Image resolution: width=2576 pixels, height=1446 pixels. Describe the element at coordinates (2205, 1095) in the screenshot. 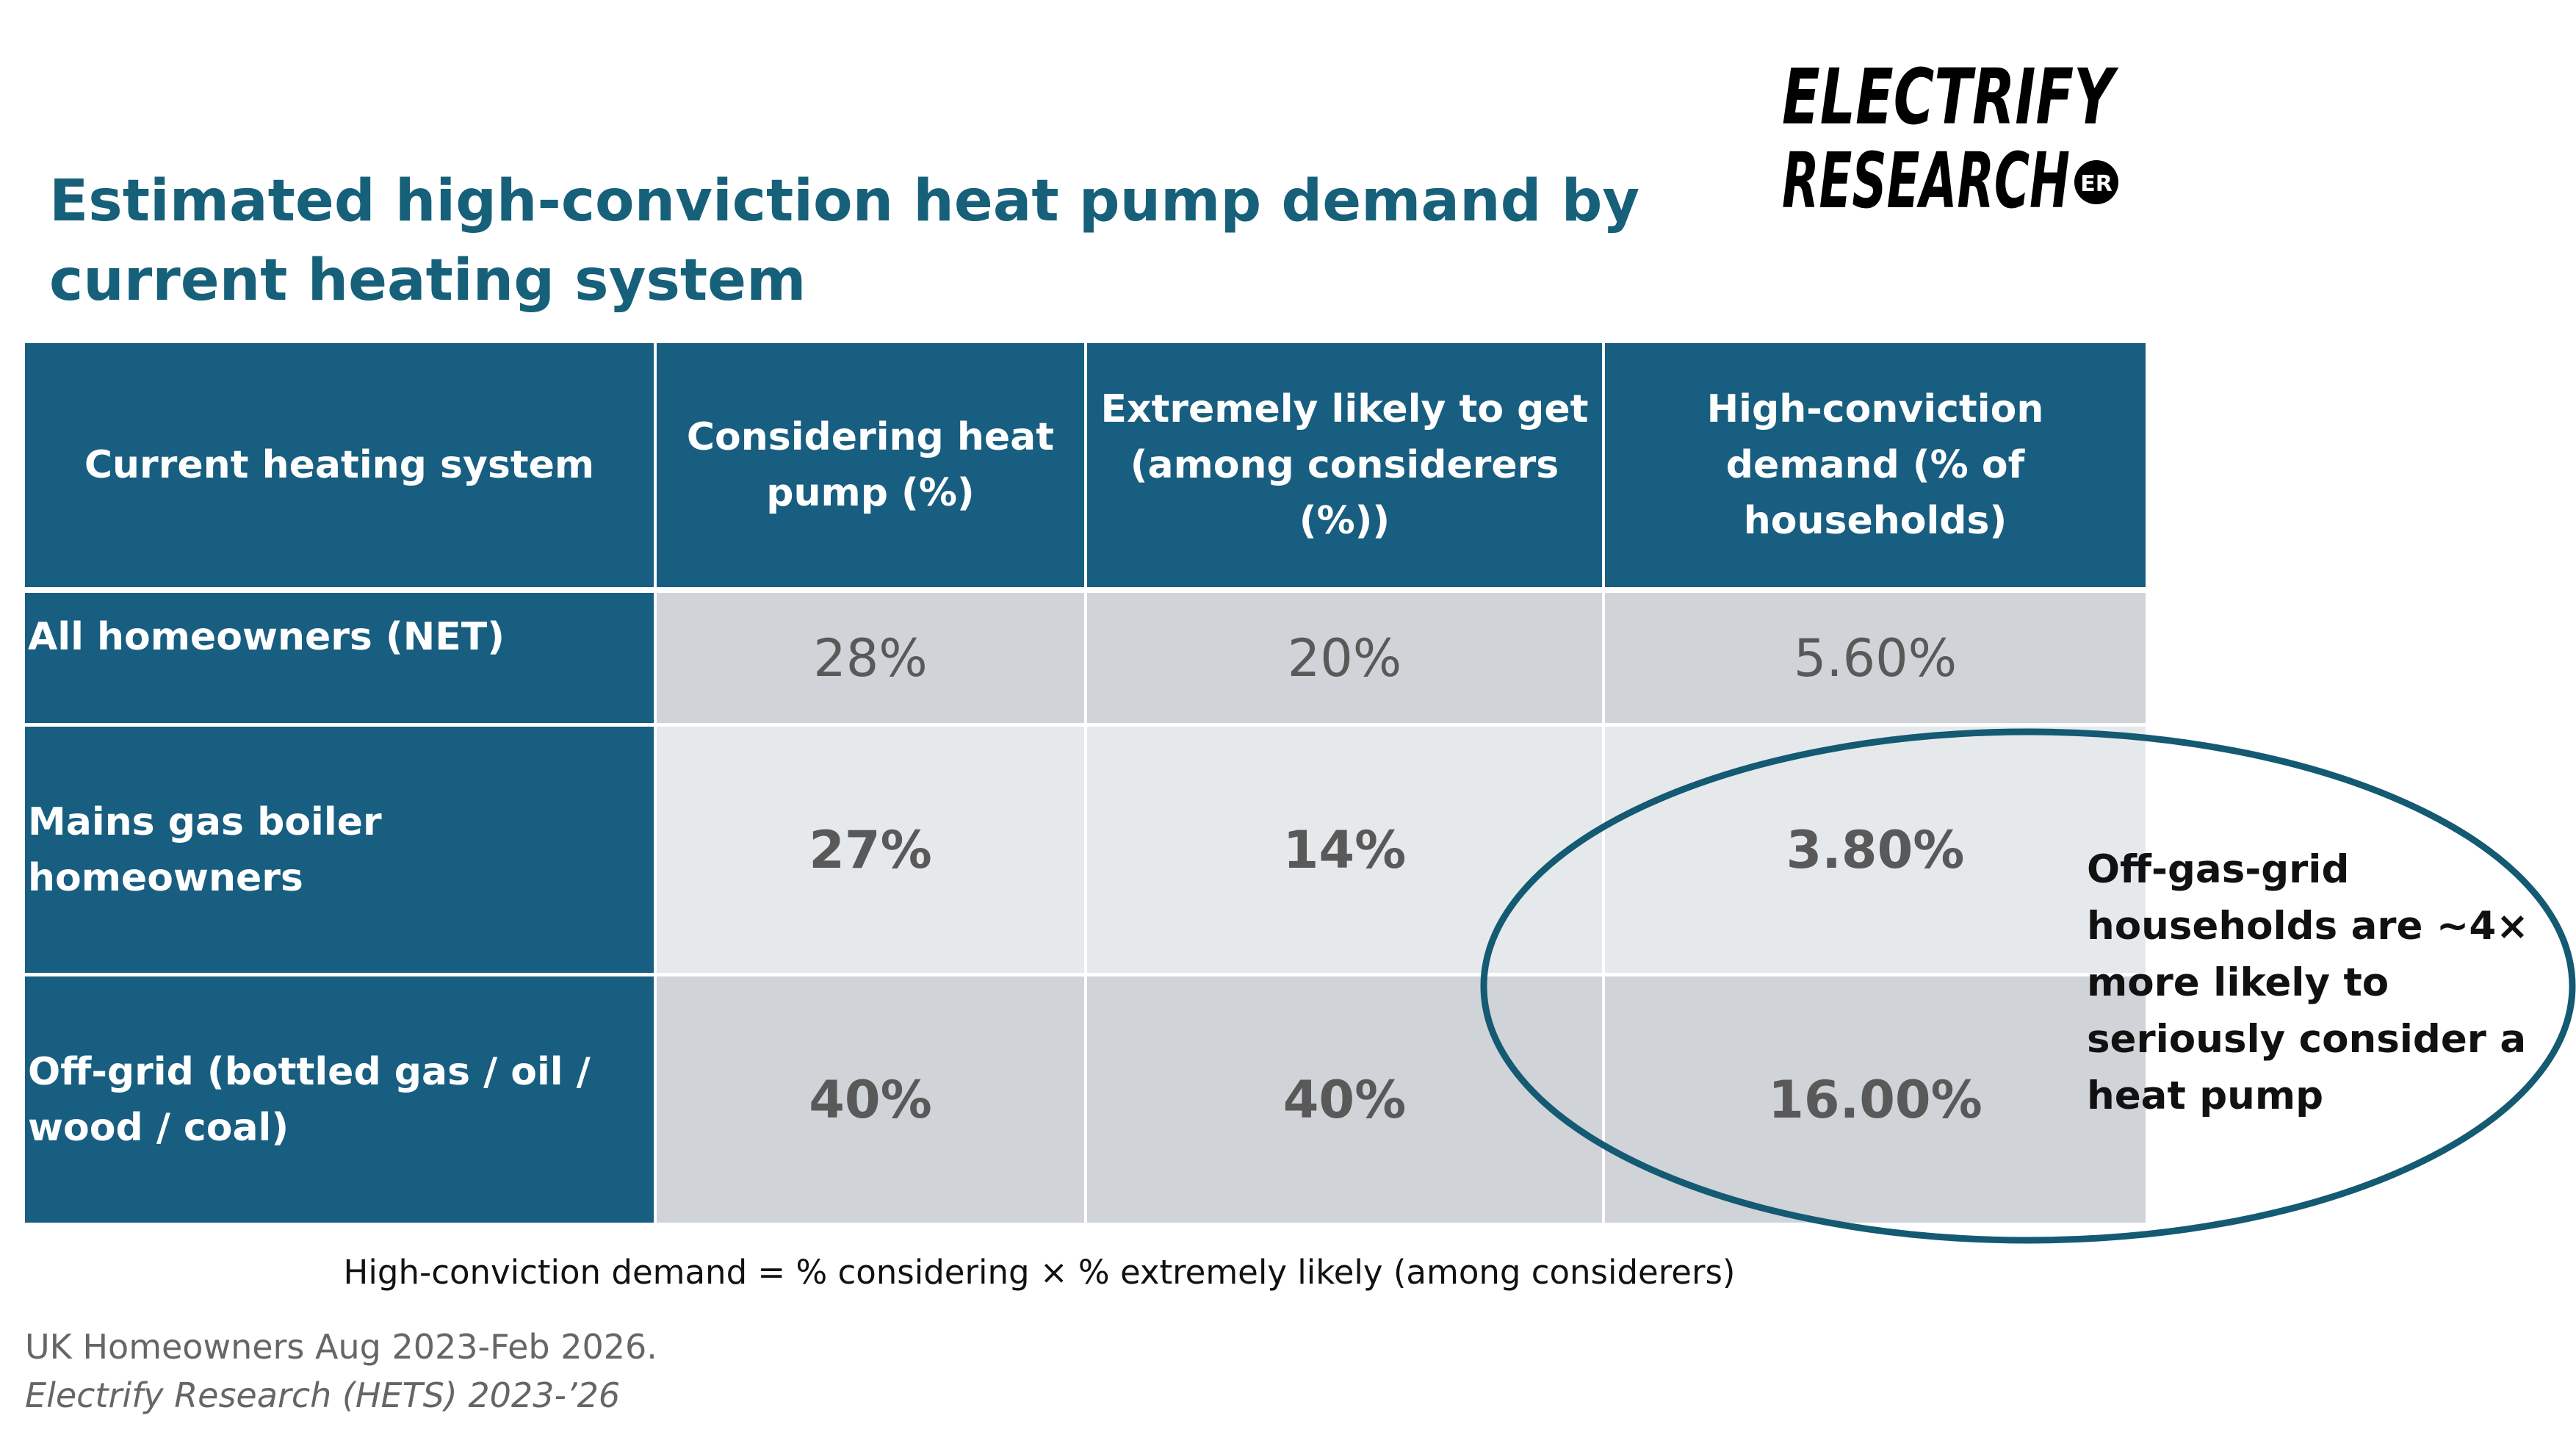

I see `callout-line: heat pump` at that location.